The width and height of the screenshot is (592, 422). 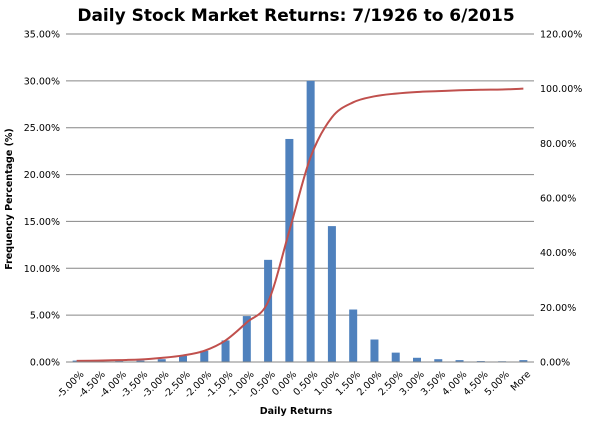 I want to click on y-tick-label: 30.00%, so click(x=42, y=81).